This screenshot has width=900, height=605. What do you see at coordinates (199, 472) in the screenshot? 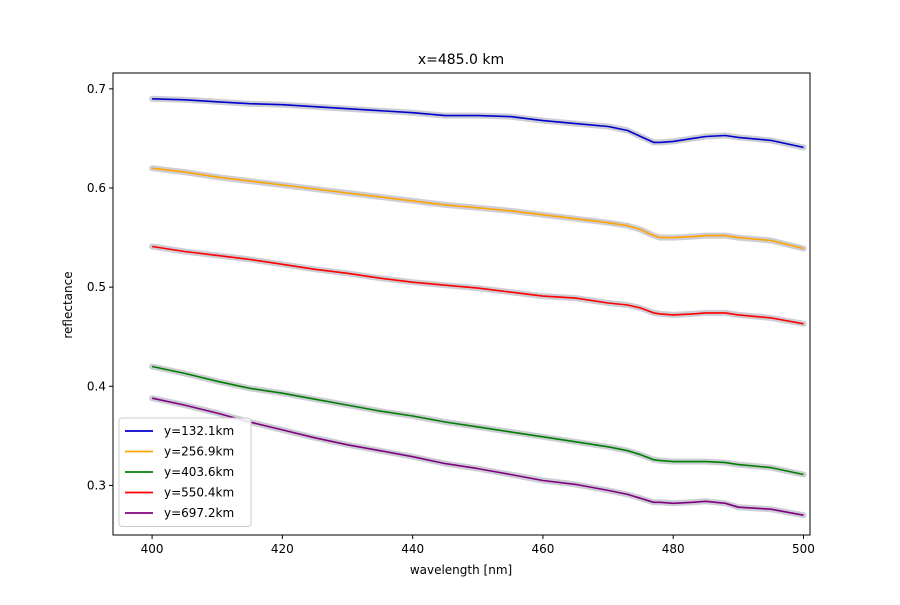
I see `legend-label-3: y=403.6km` at bounding box center [199, 472].